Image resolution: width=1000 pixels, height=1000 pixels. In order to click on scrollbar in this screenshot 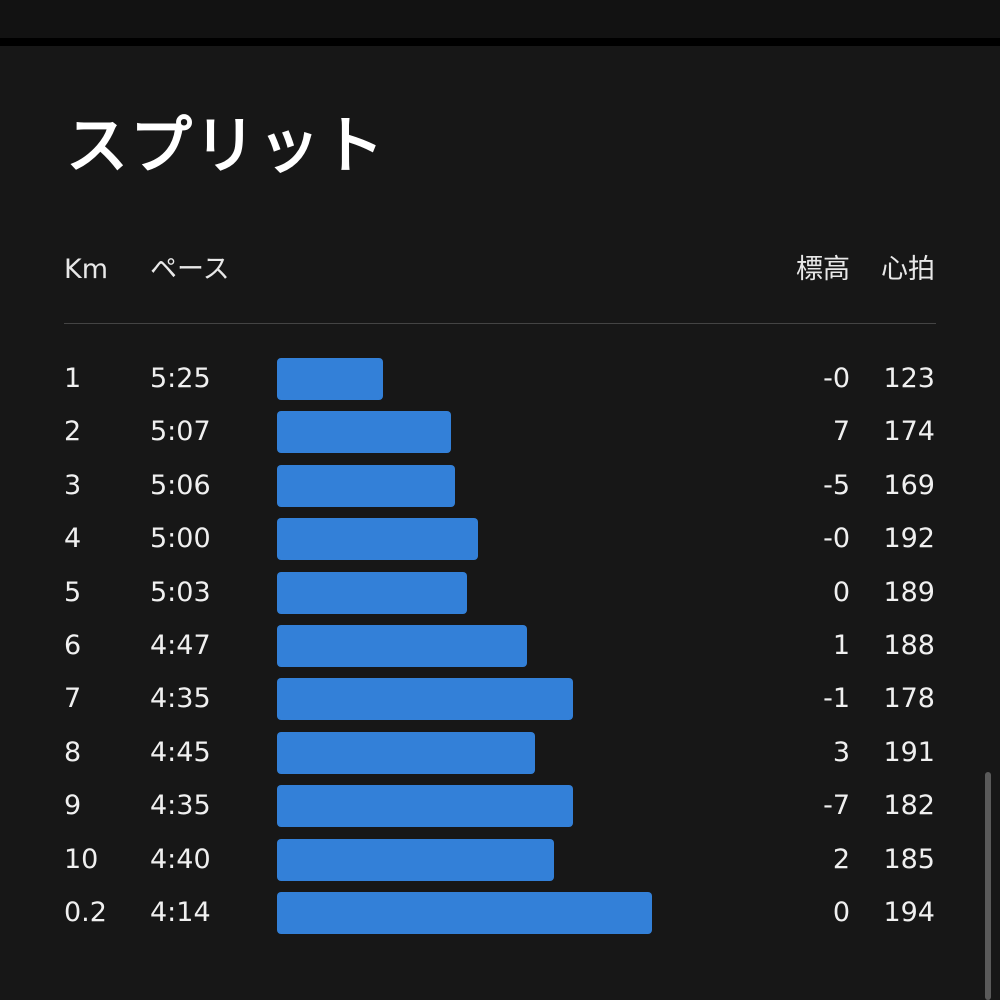, I will do `click(988, 886)`.